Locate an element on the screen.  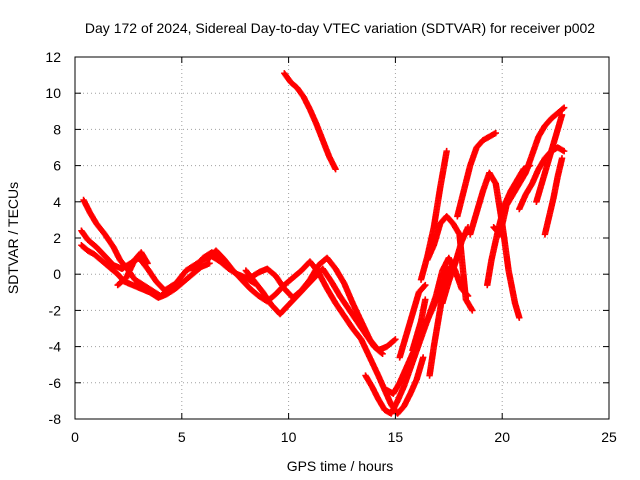
y-tick-label: 6 is located at coordinates (57, 166).